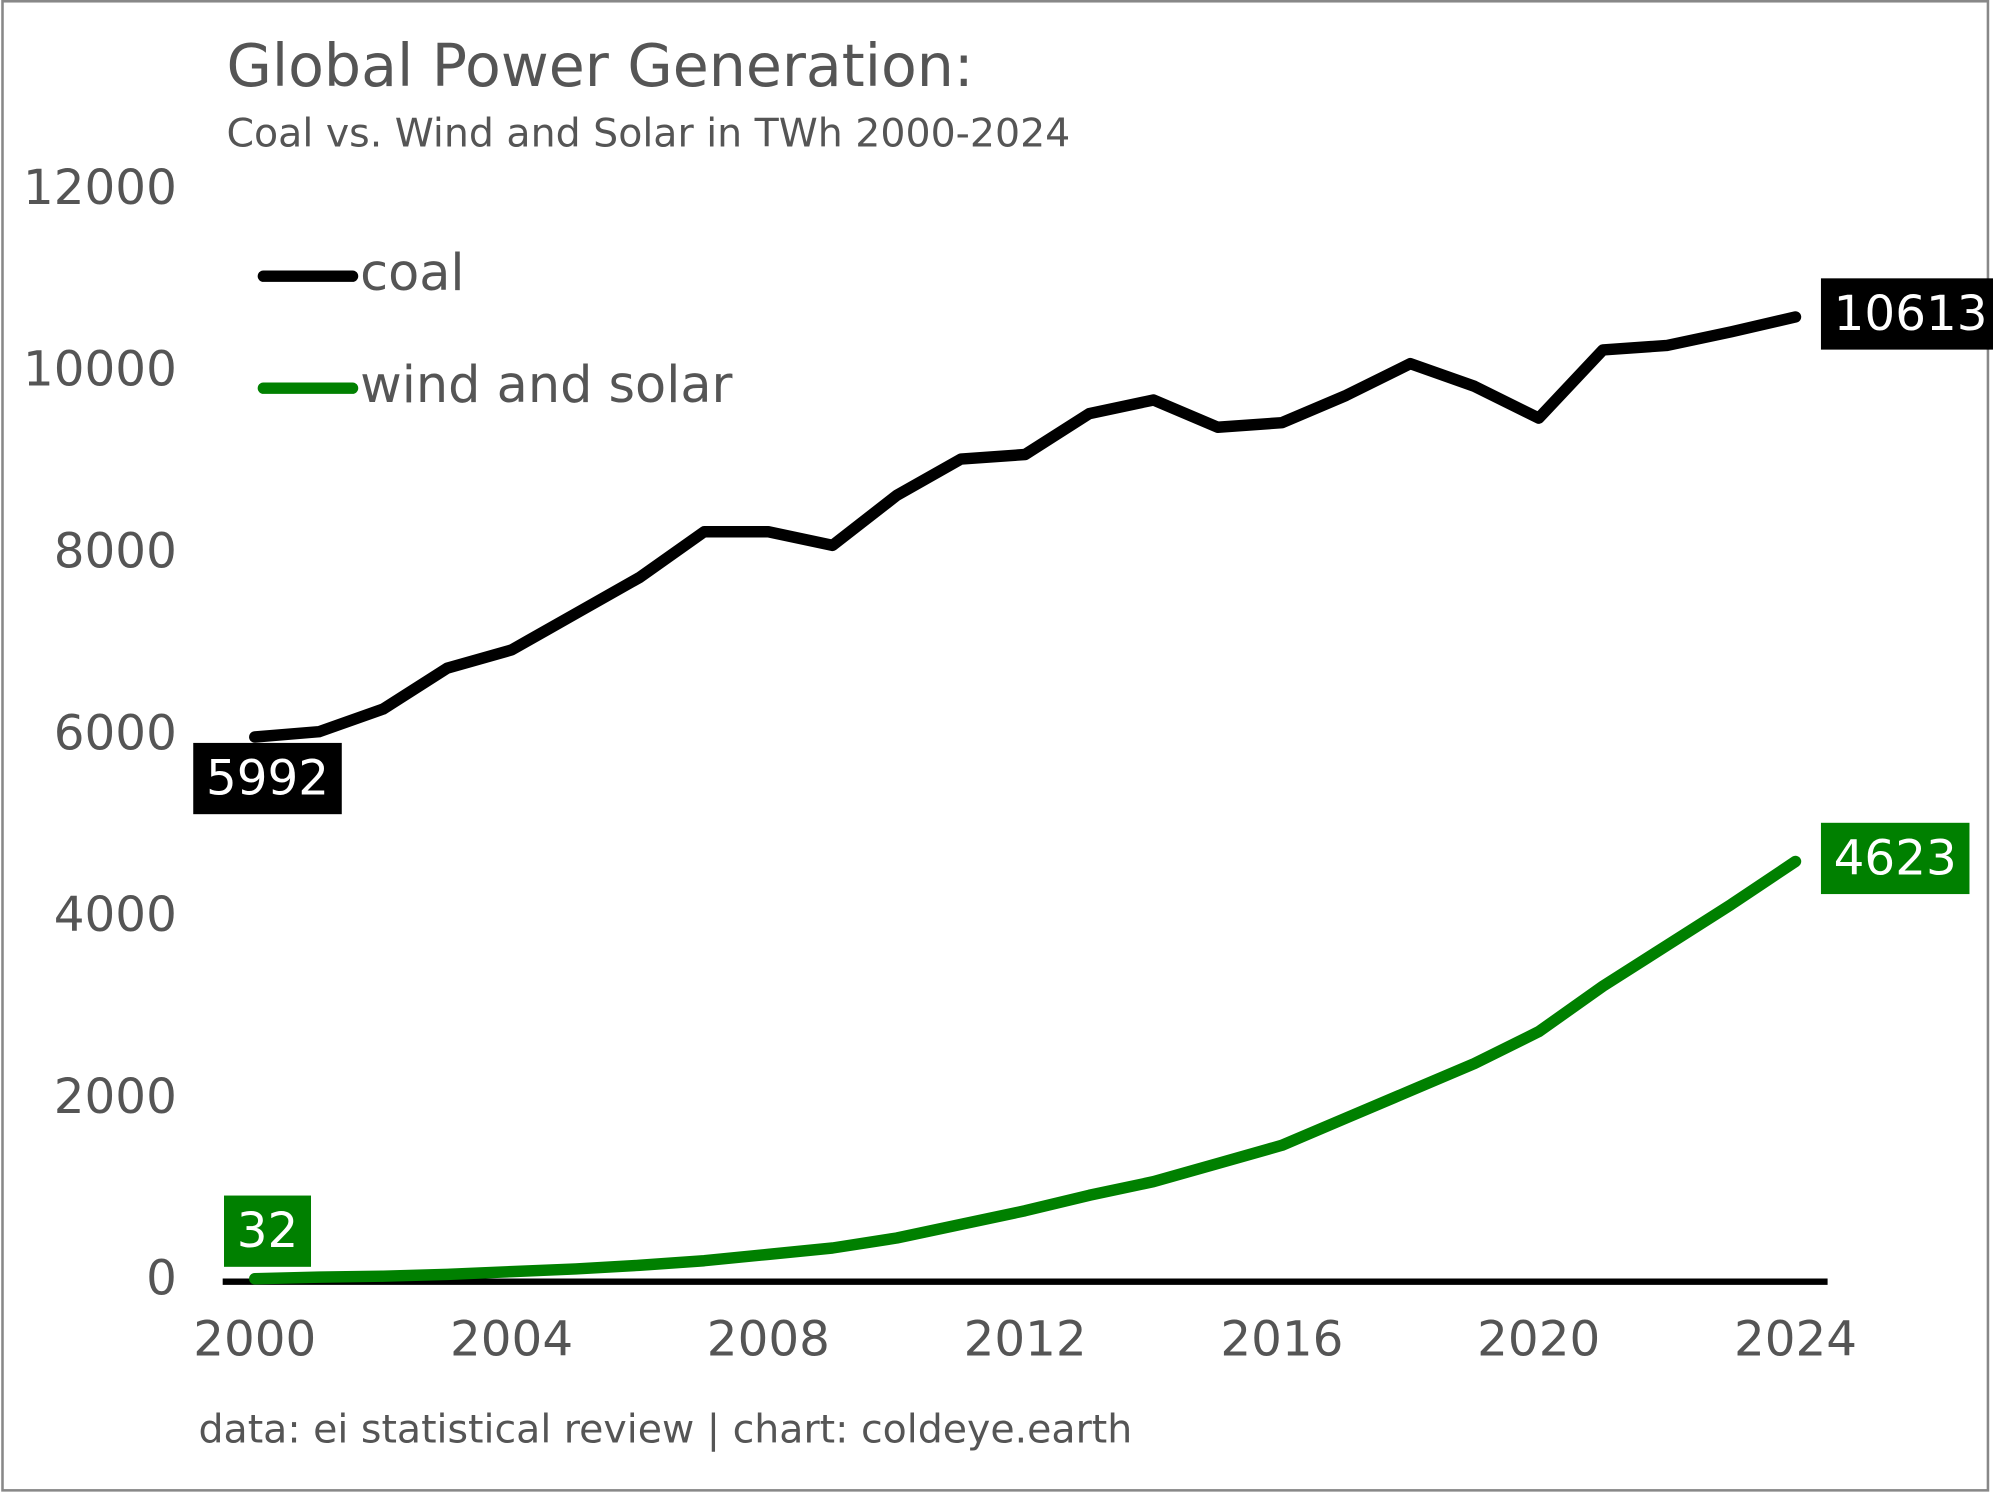  Describe the element at coordinates (511, 1340) in the screenshot. I see `x-tick-label: 2004` at that location.